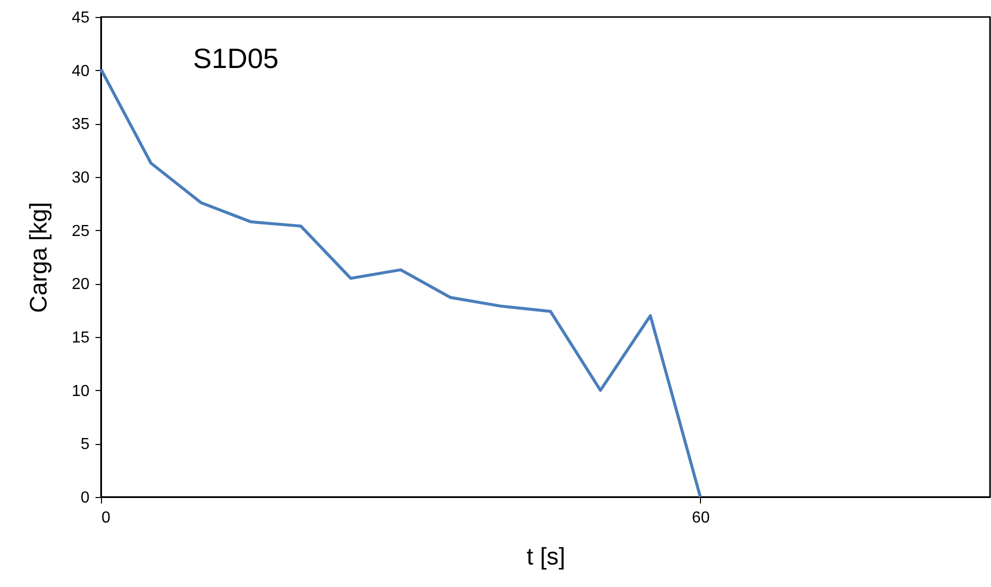 Image resolution: width=991 pixels, height=587 pixels. Describe the element at coordinates (81, 231) in the screenshot. I see `y-tick-label: 25` at that location.